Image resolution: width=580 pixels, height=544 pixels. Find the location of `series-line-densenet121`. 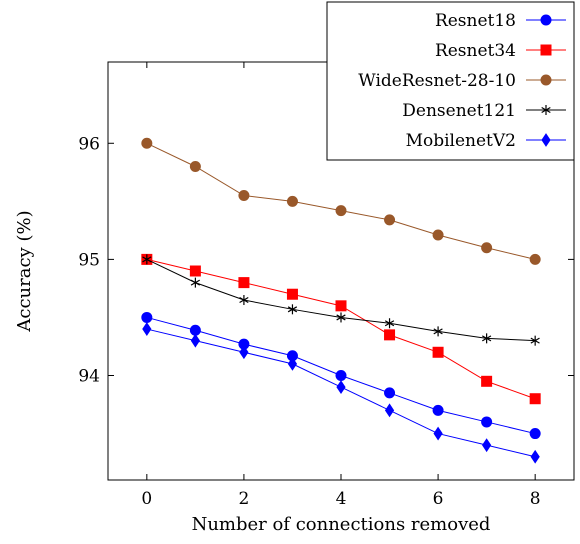

series-line-densenet121 is located at coordinates (341, 300).